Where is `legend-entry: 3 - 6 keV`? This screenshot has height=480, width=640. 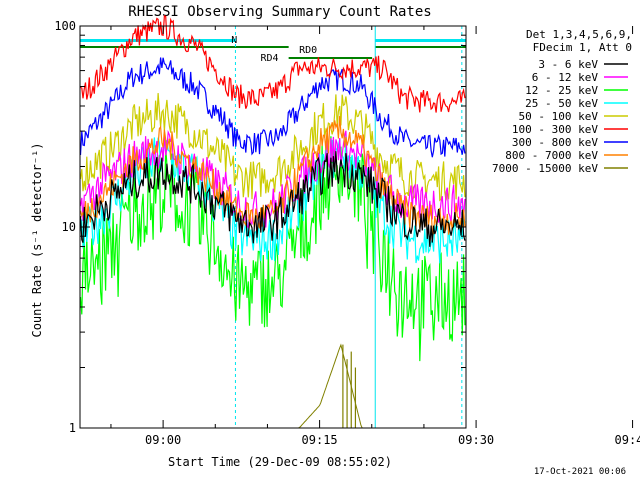
legend-entry: 3 - 6 keV is located at coordinates (568, 64).